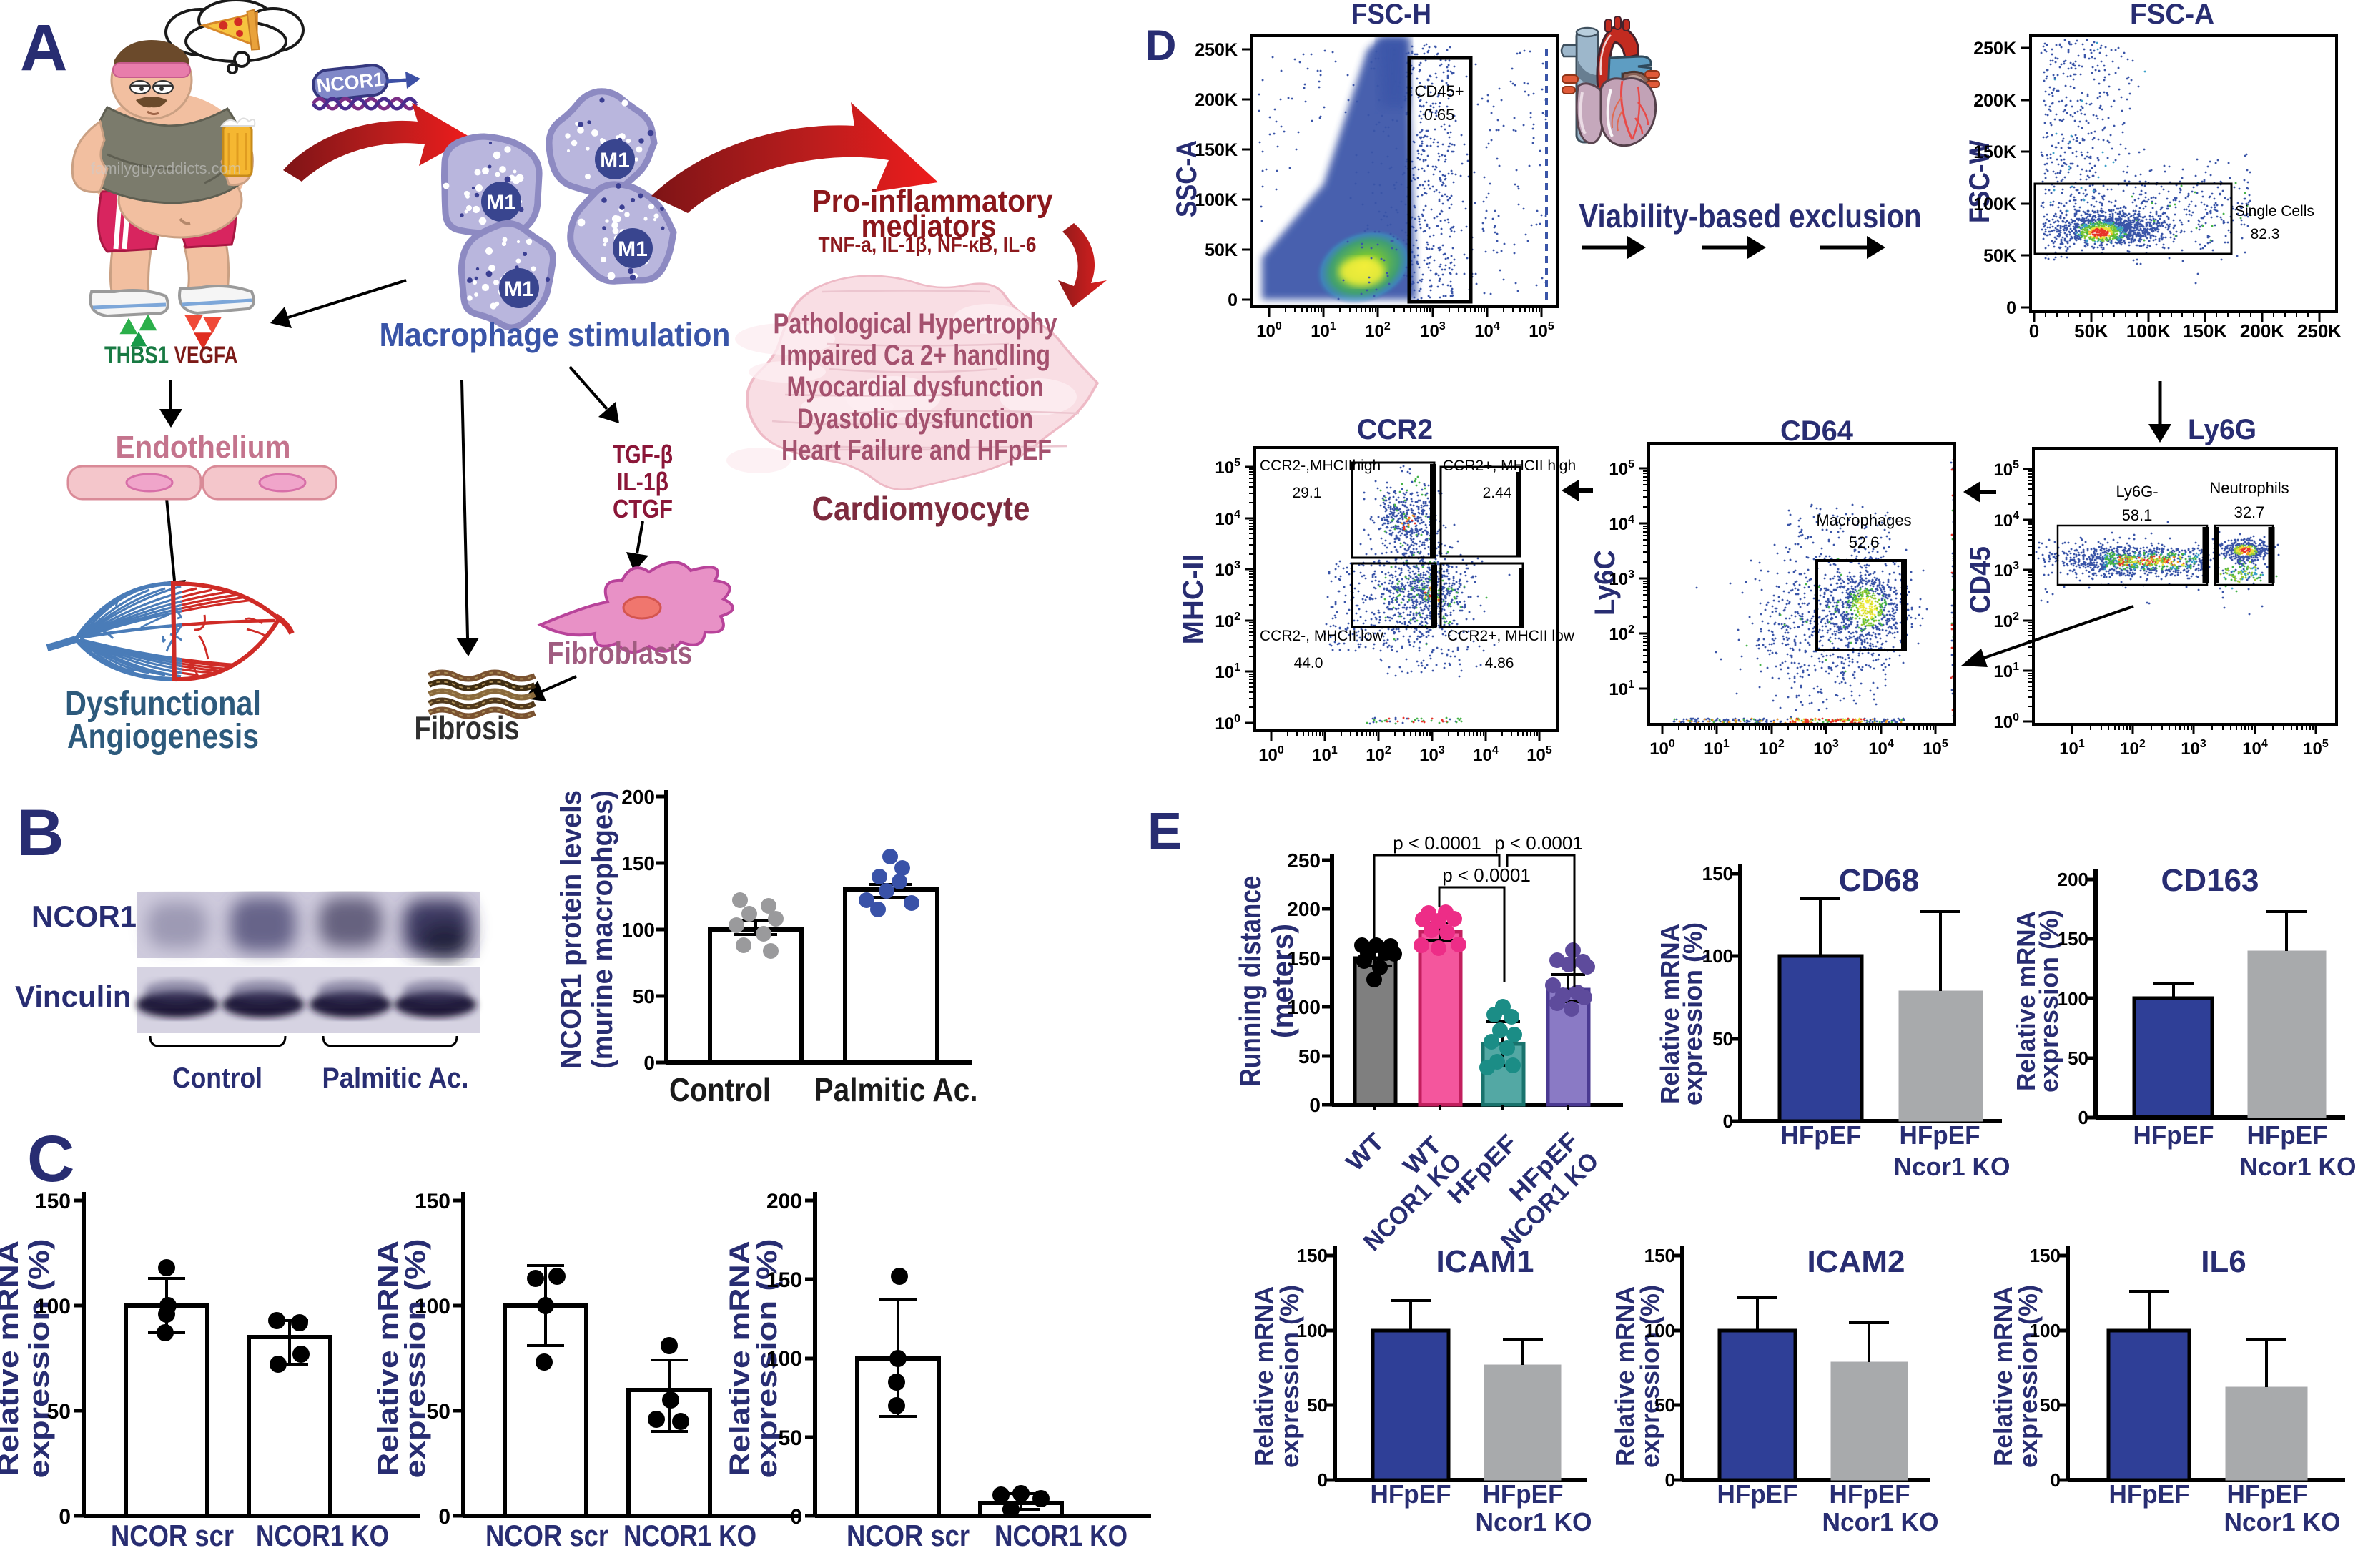 The width and height of the screenshot is (2378, 1568). I want to click on svg-text: familyguyaddicts.com, so click(166, 168).